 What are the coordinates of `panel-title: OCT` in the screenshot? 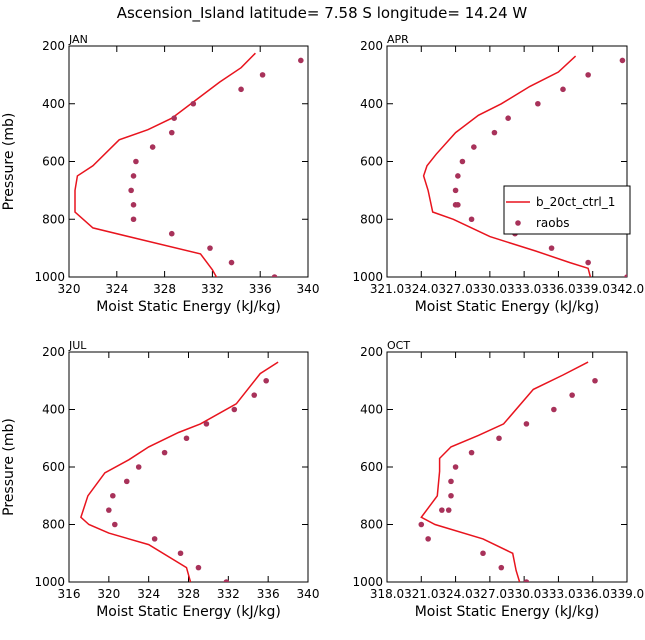 It's located at (398, 345).